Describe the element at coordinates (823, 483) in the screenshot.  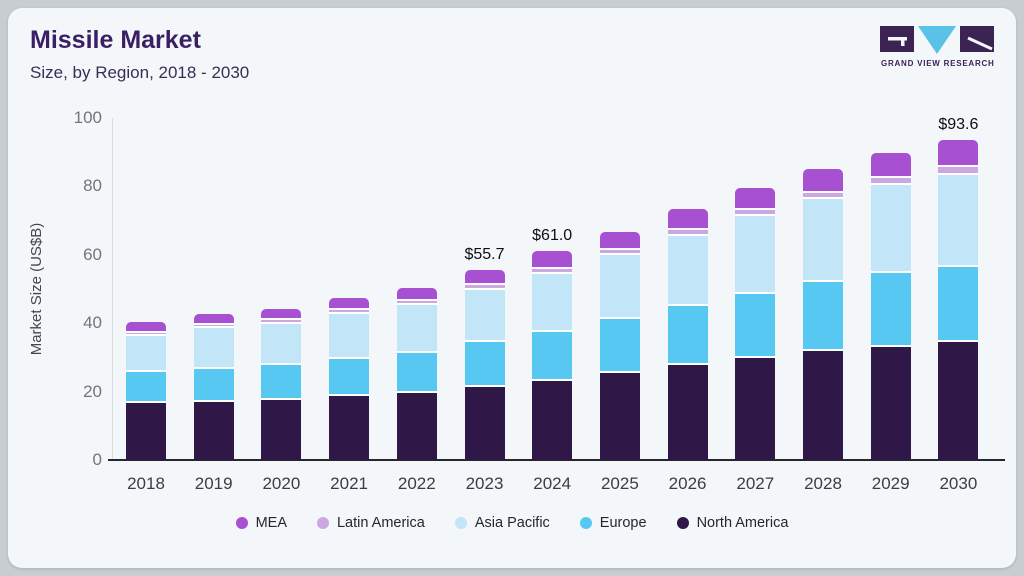
I see `x-axis-label-2028: 2028` at that location.